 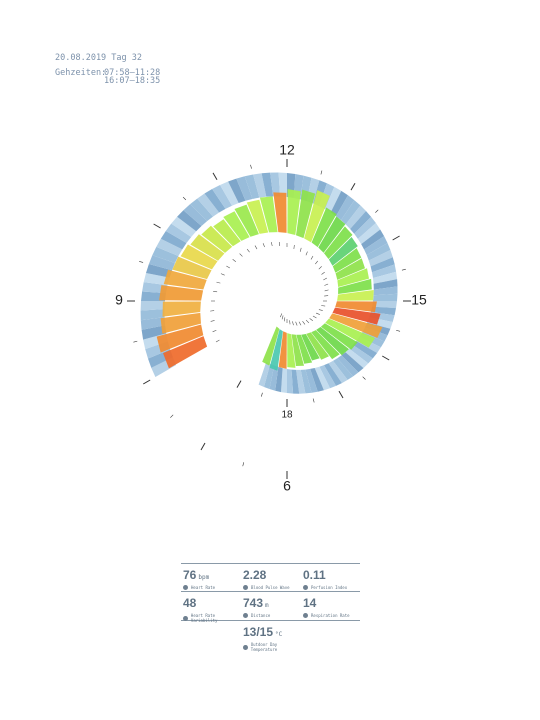 I want to click on stat-label: Distance, so click(x=261, y=615).